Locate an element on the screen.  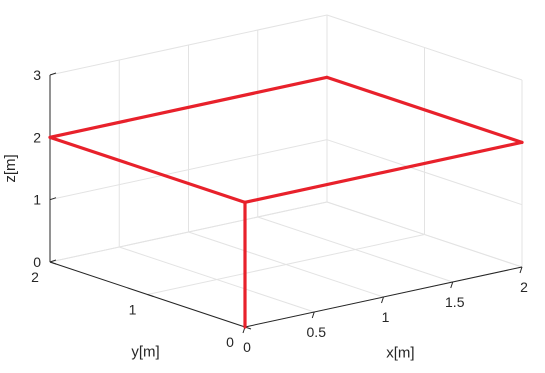
y-tick-label: 2 is located at coordinates (35, 277).